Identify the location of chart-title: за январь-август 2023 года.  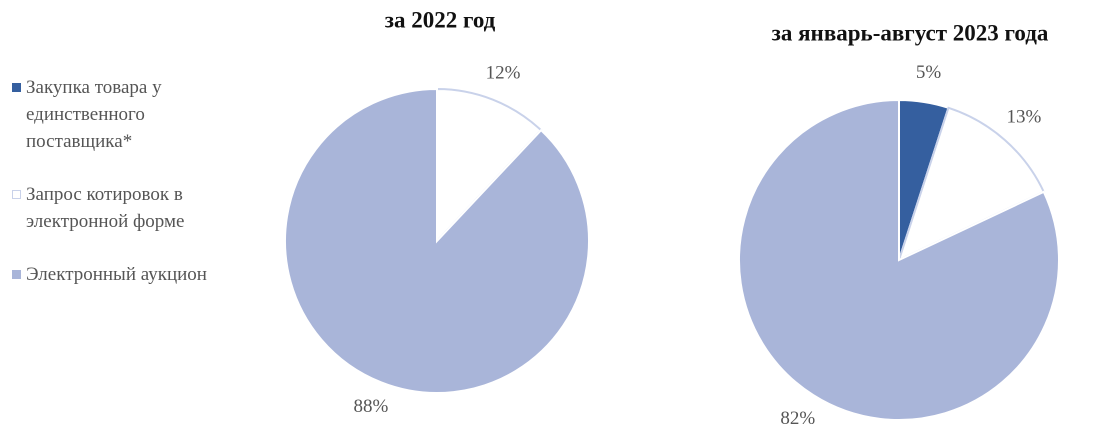
(910, 32).